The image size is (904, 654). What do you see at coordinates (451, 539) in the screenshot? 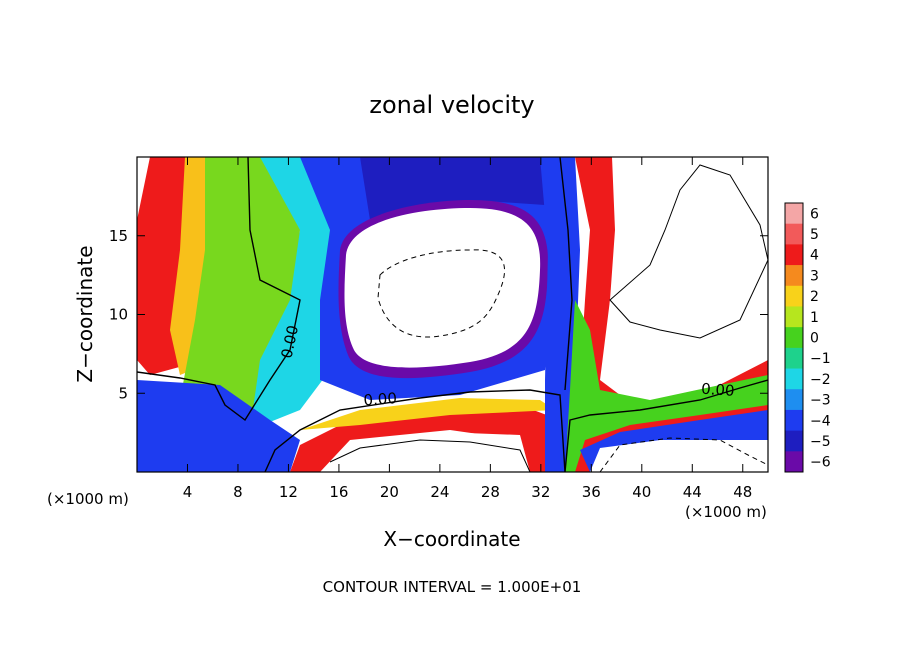
I see `x-axis-label: X−coordinate` at bounding box center [451, 539].